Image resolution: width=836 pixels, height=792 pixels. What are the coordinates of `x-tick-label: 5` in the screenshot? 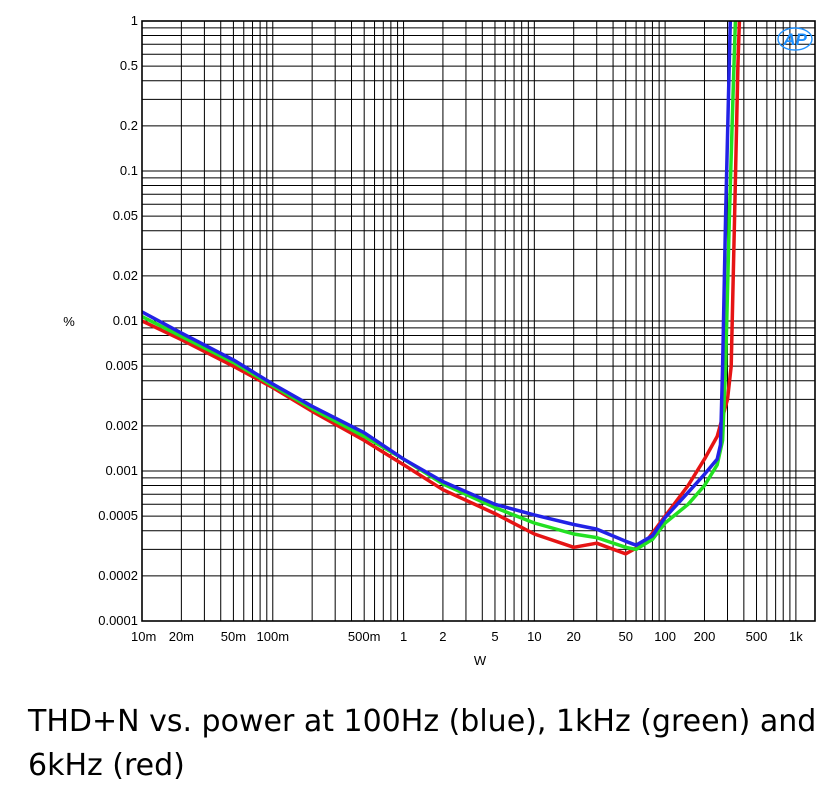 It's located at (494, 636).